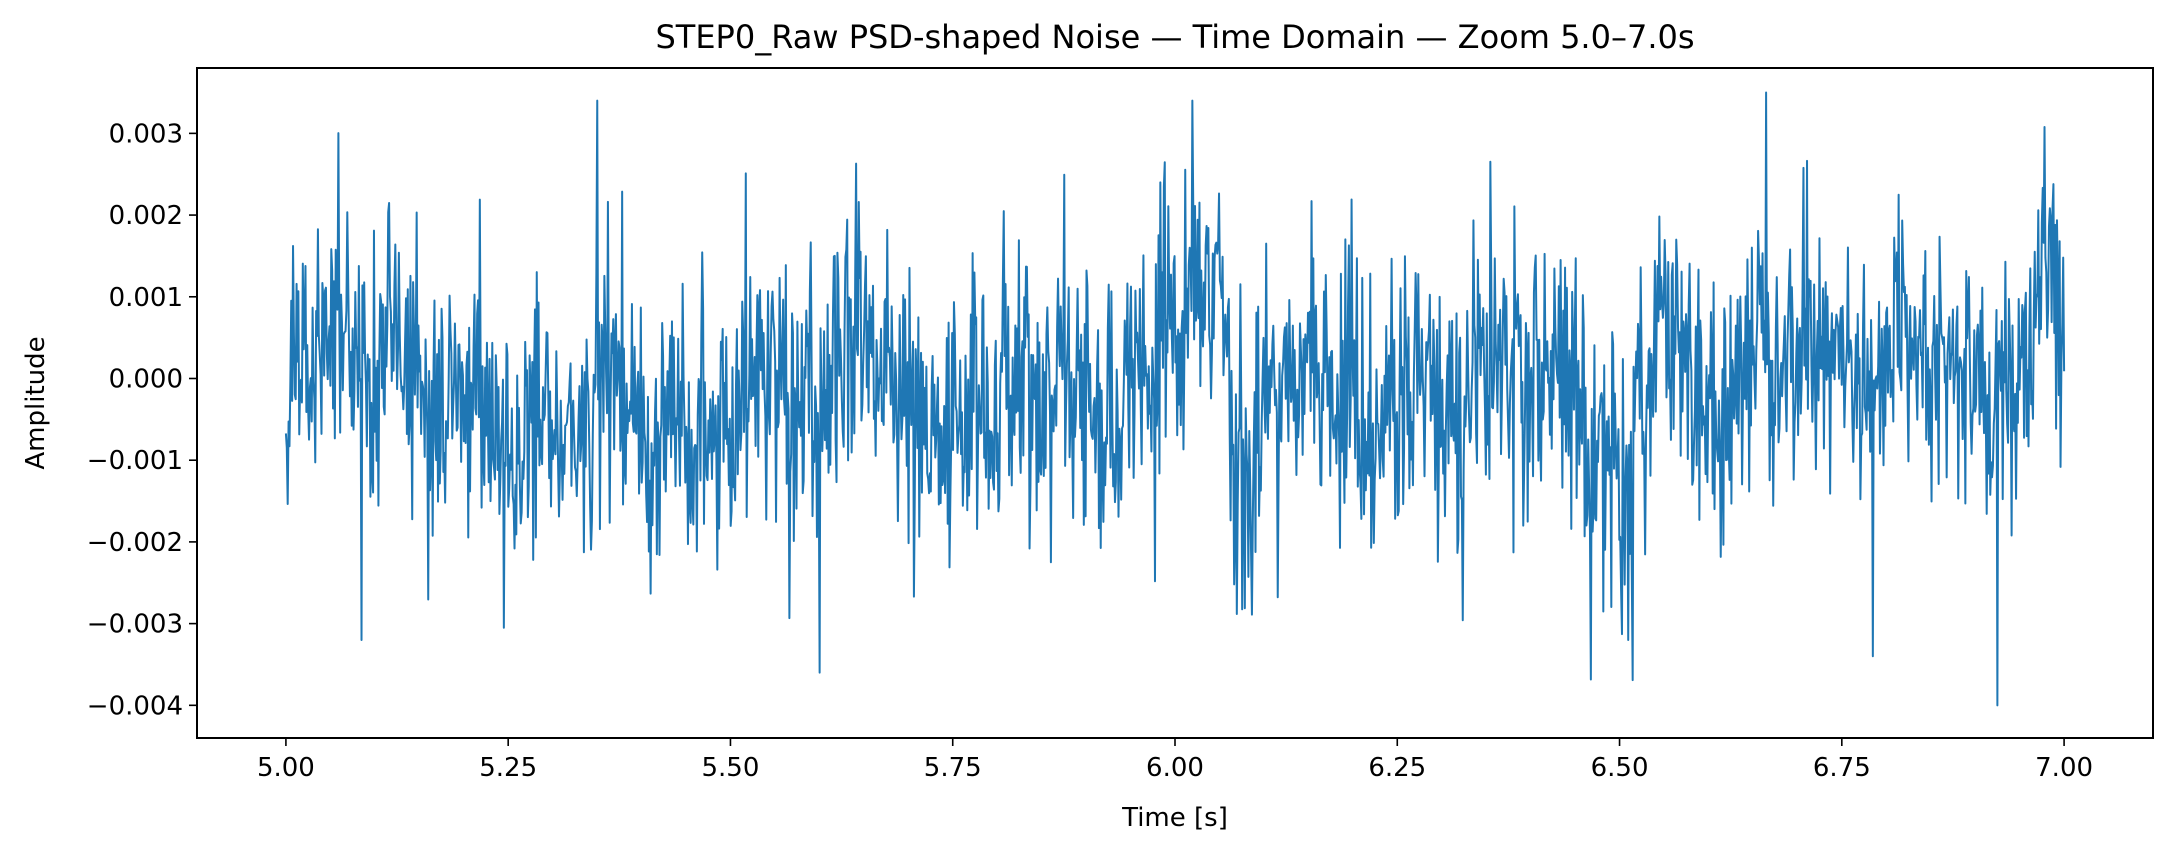  Describe the element at coordinates (135, 625) in the screenshot. I see `y-tick-label: −0.003` at that location.